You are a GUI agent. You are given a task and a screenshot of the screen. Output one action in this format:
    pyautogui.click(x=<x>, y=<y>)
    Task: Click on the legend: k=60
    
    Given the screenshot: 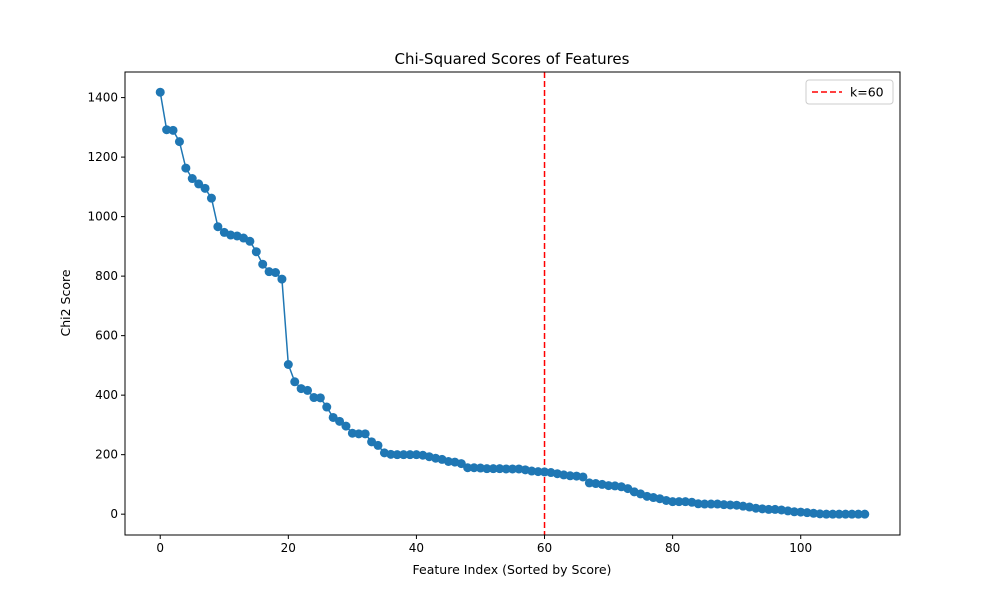 What is the action you would take?
    pyautogui.click(x=849, y=92)
    